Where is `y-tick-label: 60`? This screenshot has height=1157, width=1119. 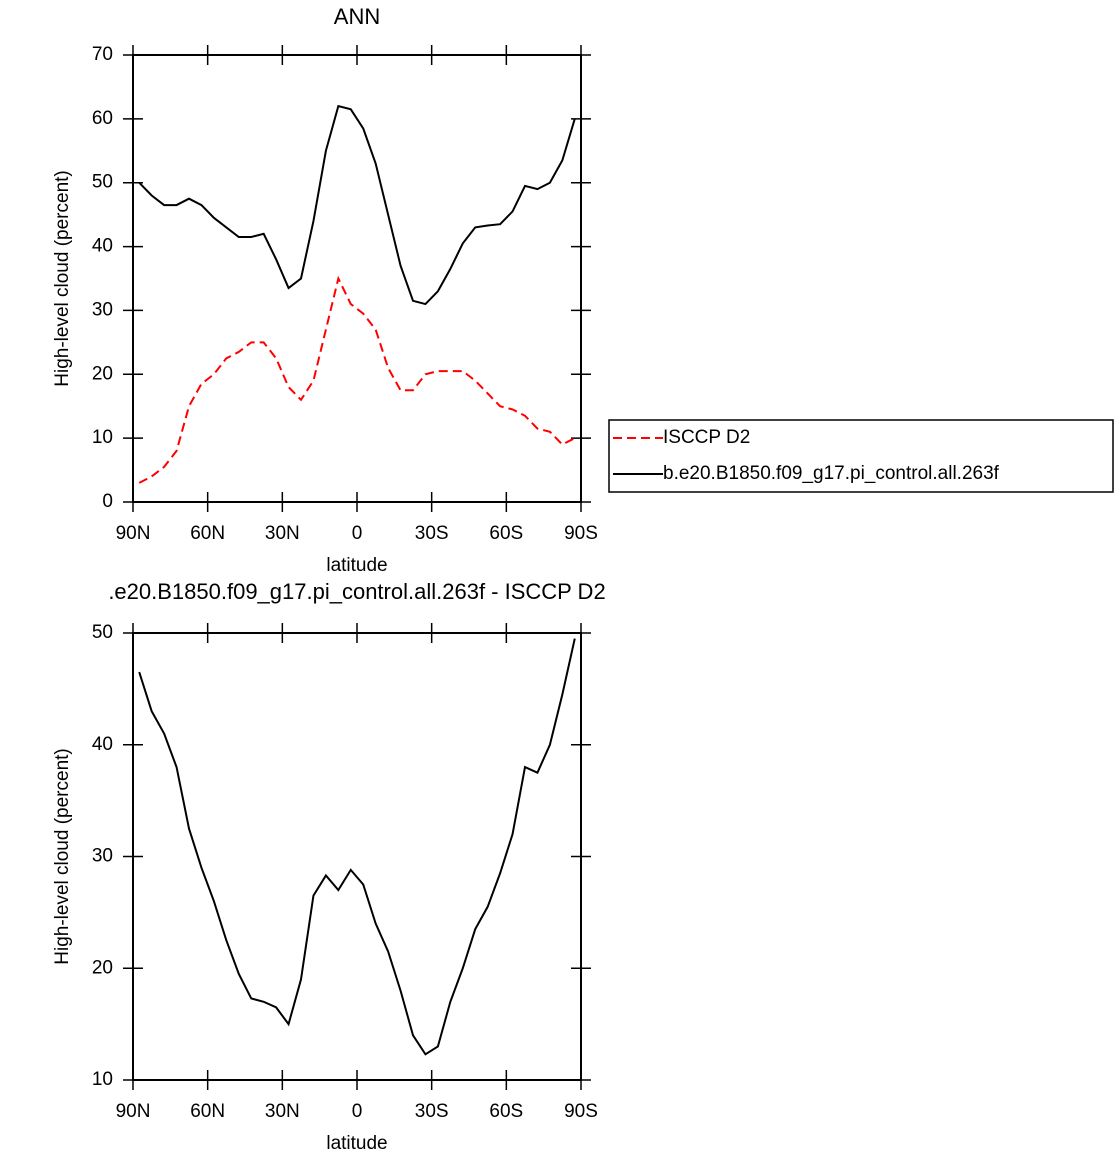 y-tick-label: 60 is located at coordinates (102, 118).